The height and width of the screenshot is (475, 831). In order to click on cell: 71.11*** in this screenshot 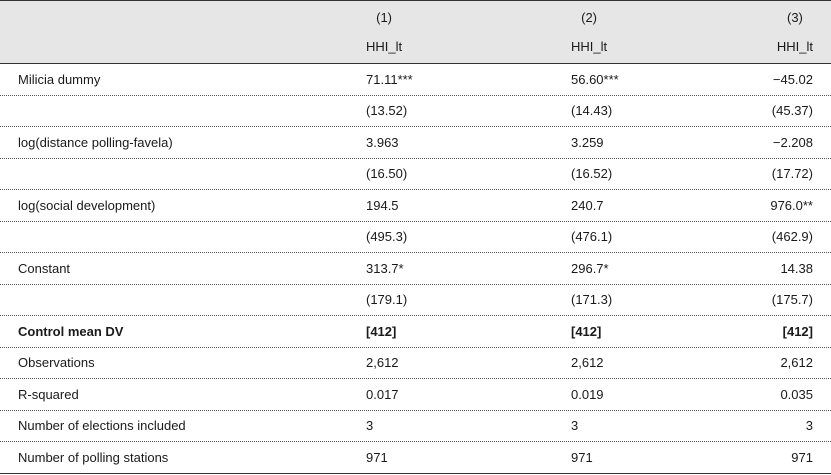, I will do `click(389, 79)`.